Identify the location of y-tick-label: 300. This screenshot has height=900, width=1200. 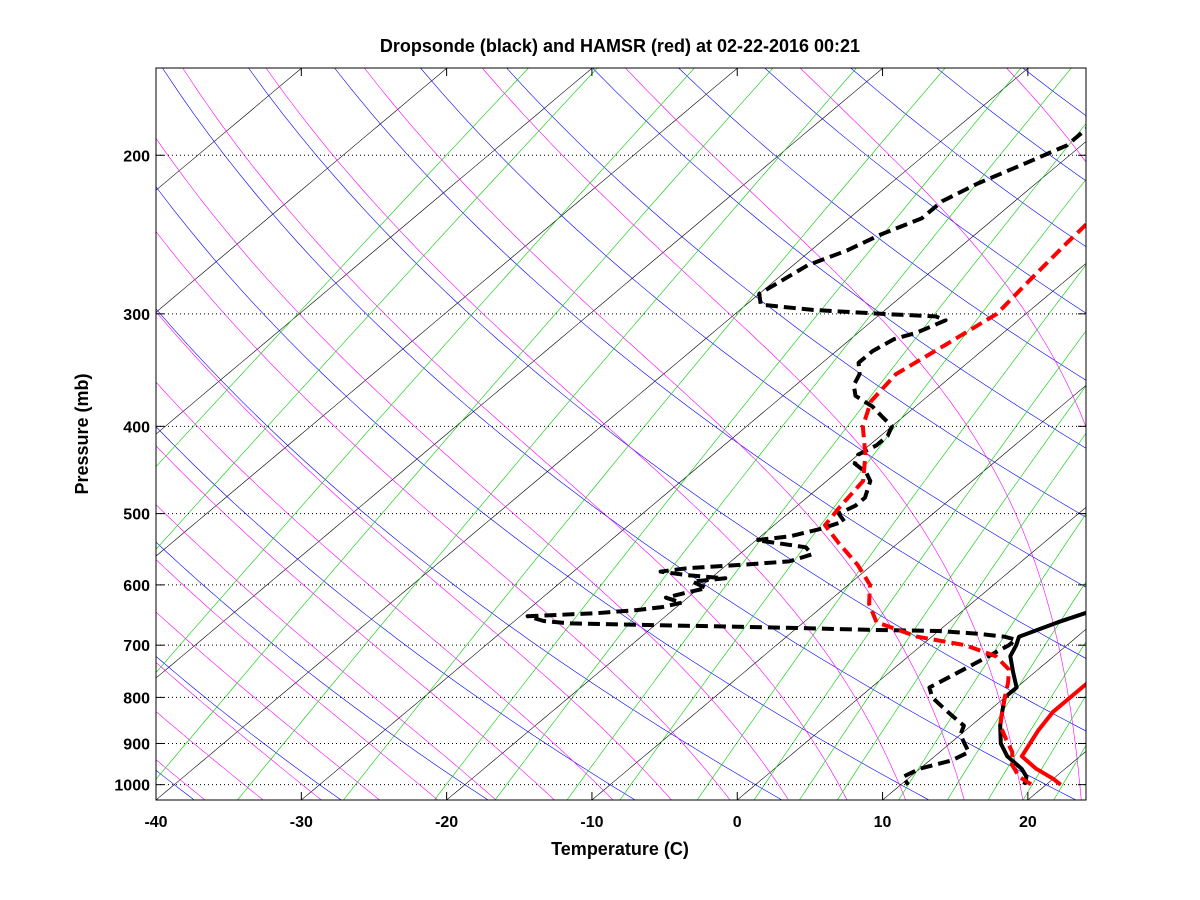
(136, 315).